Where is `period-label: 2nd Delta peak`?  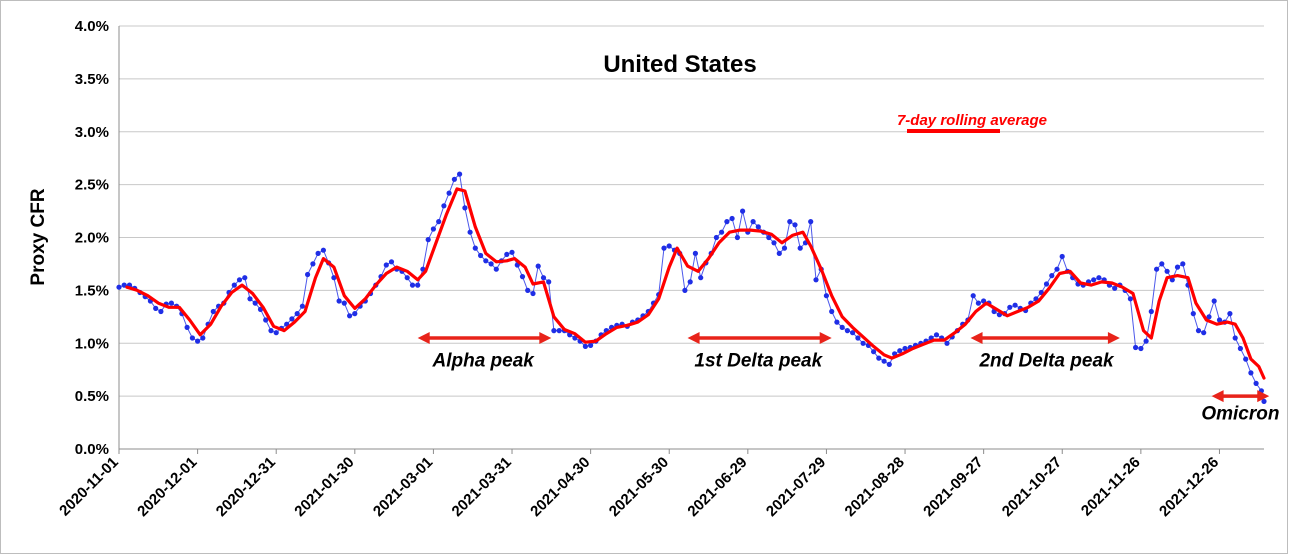
period-label: 2nd Delta peak is located at coordinates (1046, 361).